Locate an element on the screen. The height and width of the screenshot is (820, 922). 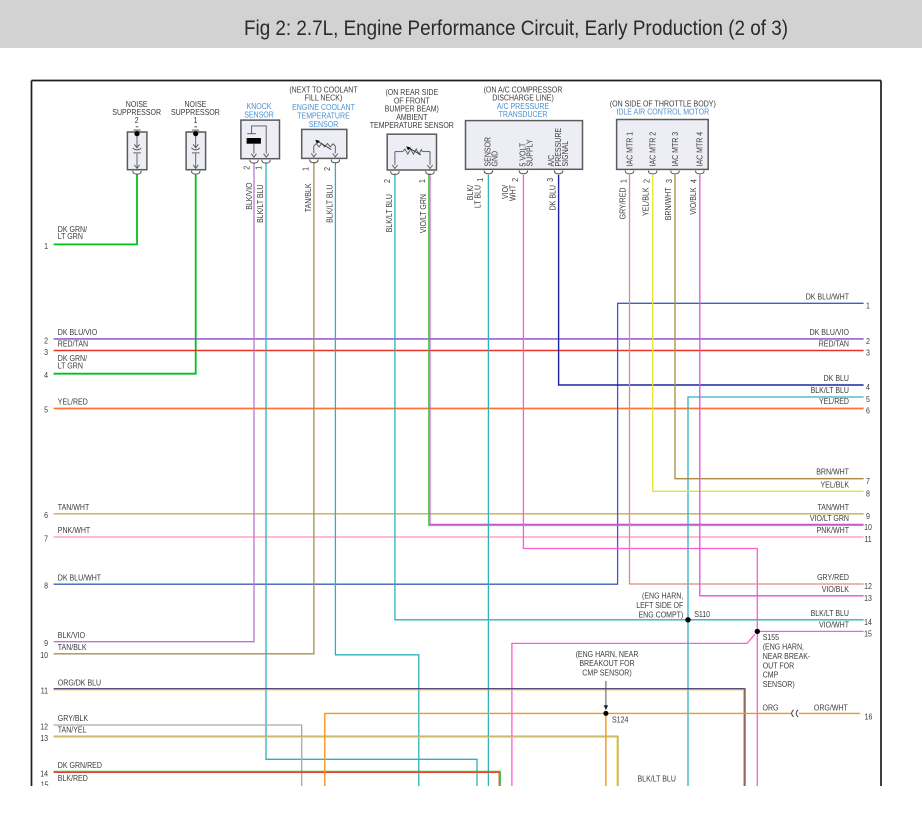
svg-text: DISCHARGE LINE) is located at coordinates (523, 98).